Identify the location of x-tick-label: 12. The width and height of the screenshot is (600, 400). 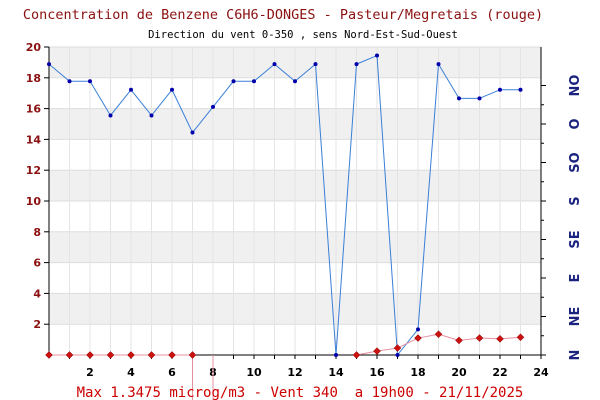
(294, 372).